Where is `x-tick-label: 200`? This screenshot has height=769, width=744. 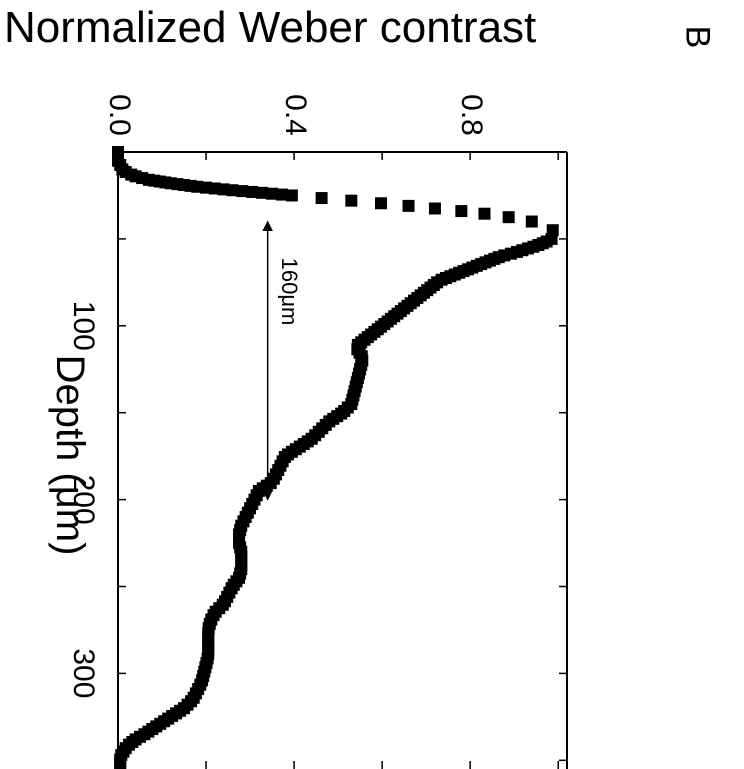
x-tick-label: 200 is located at coordinates (83, 500).